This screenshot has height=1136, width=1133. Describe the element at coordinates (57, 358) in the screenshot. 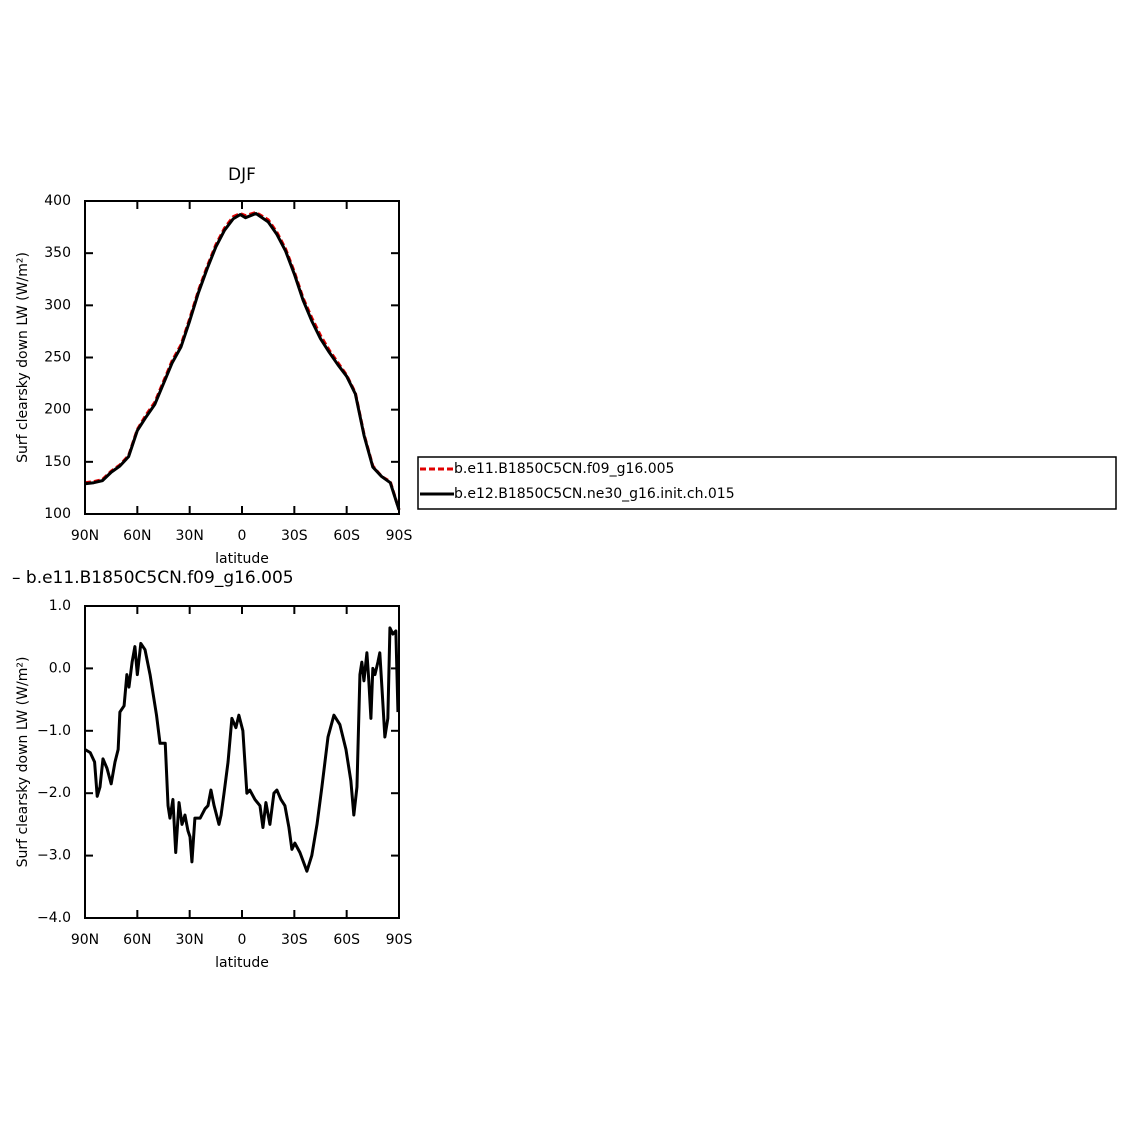

I see `y-tick-label: 250` at that location.